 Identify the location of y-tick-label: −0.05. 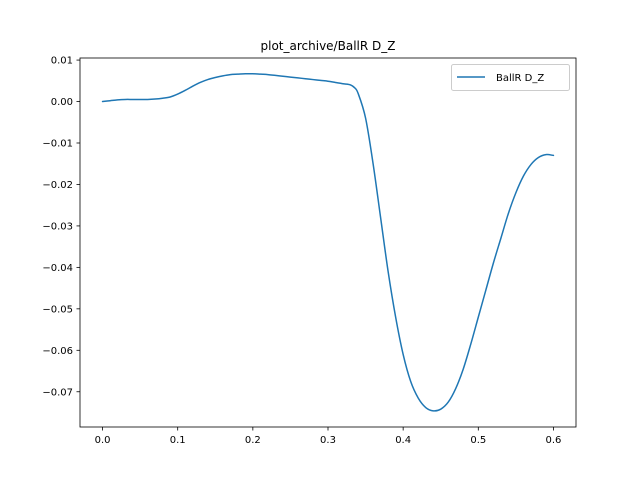
(57, 309).